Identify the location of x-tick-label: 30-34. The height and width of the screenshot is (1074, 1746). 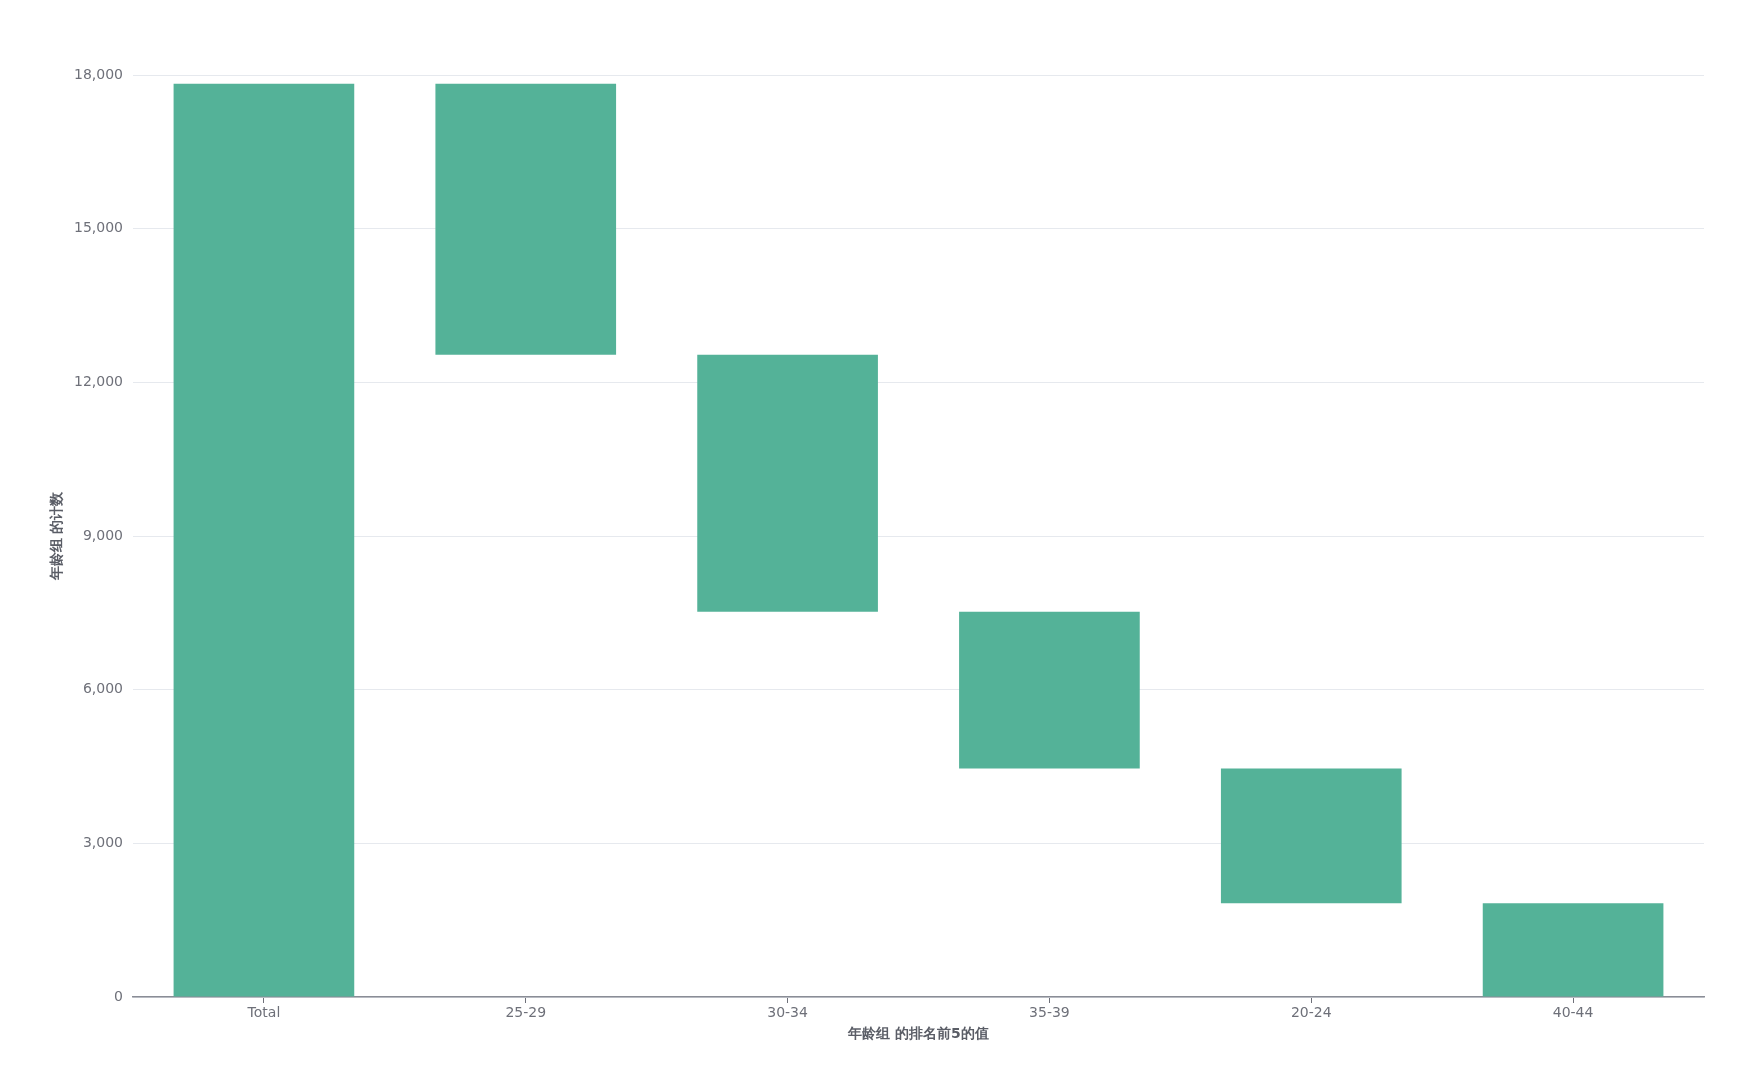
(788, 1012).